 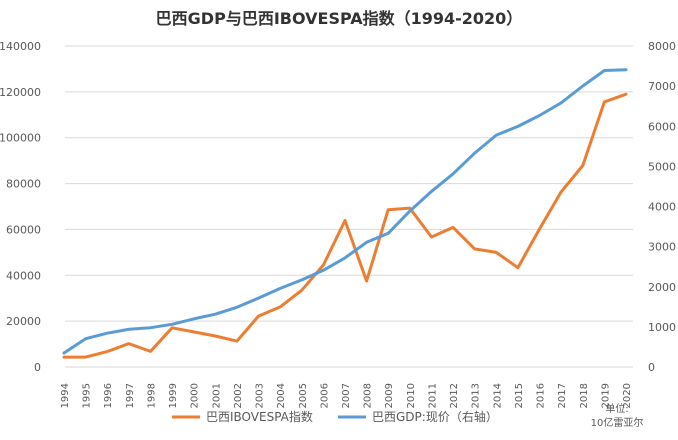 I want to click on left-tick-label: 120000, so click(x=20, y=92).